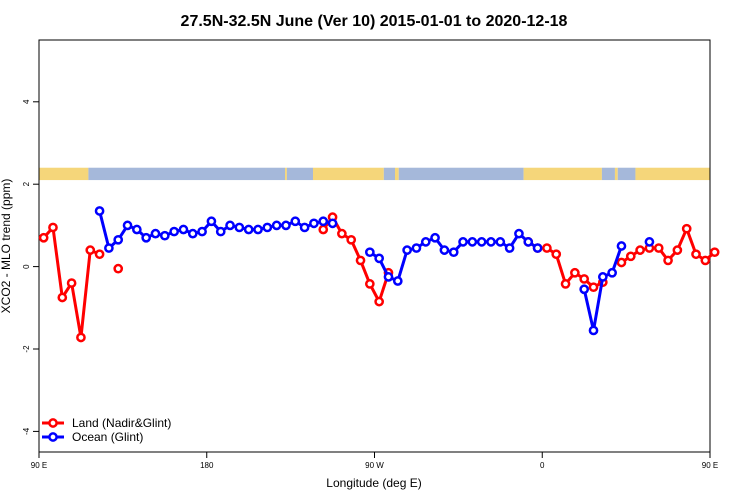 The image size is (750, 500). Describe the element at coordinates (26, 349) in the screenshot. I see `y-tick-label: -2` at that location.